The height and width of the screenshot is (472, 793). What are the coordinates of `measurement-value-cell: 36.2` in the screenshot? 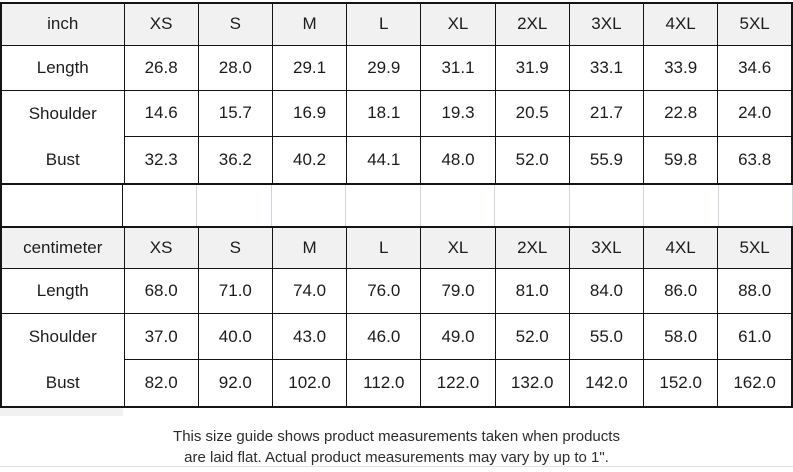 It's located at (235, 160).